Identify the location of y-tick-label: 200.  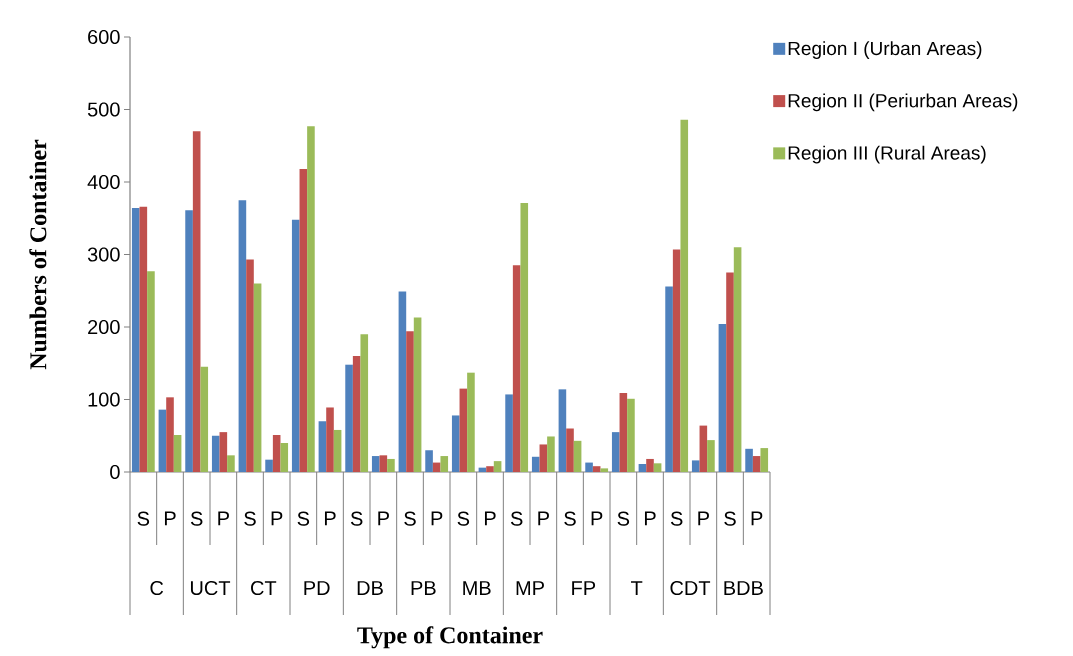
(104, 327).